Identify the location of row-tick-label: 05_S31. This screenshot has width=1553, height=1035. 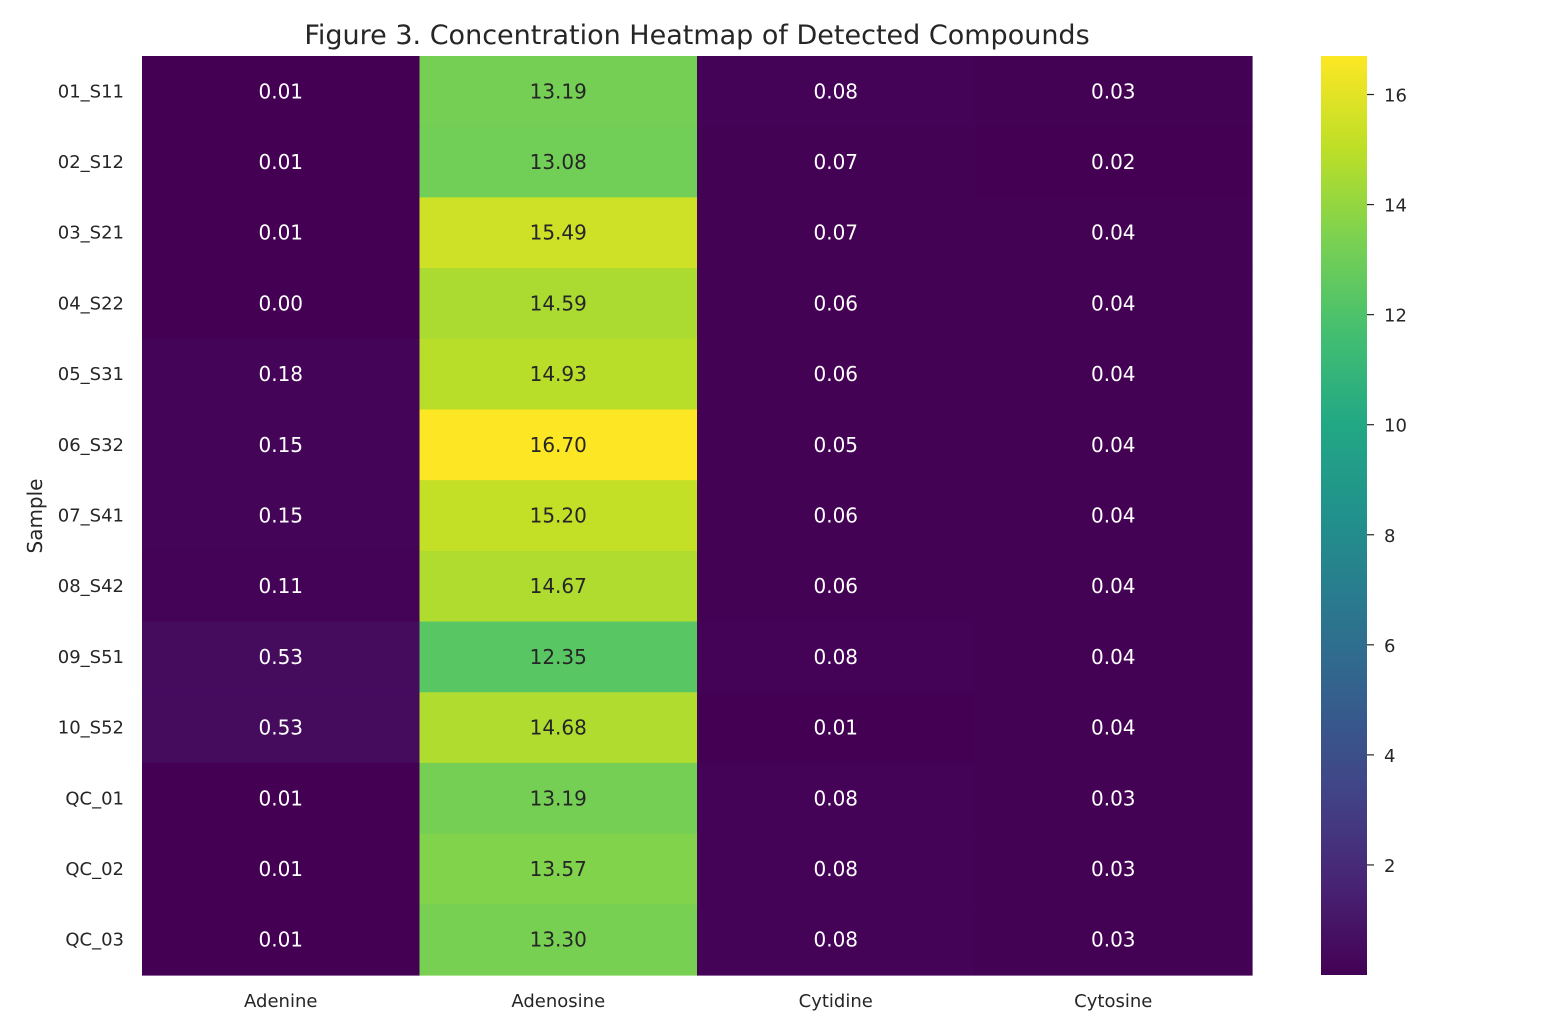
(91, 374).